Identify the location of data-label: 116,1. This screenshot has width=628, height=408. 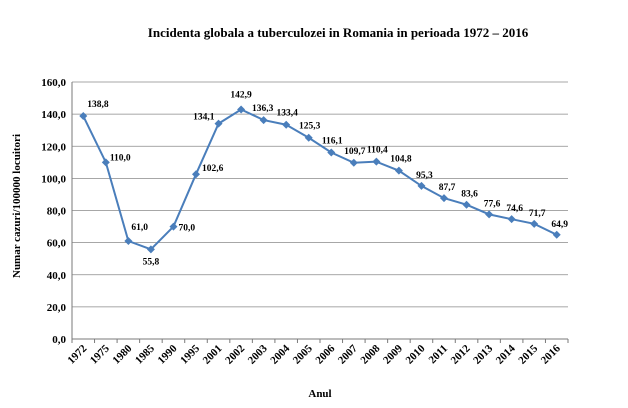
(332, 142).